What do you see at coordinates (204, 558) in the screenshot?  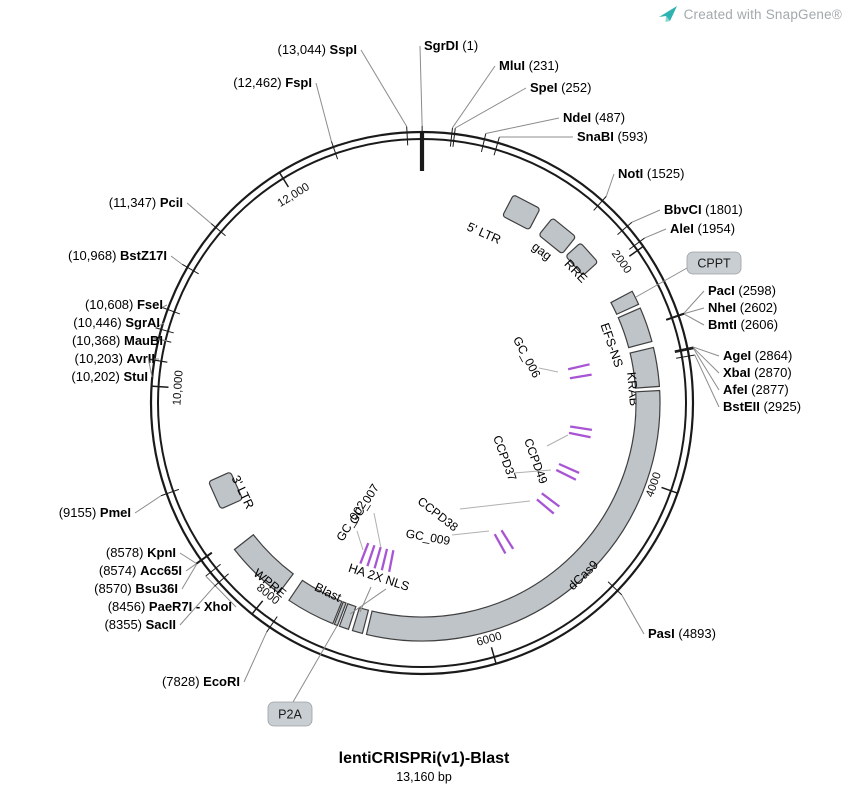 I see `enzyme-site-tick-bsu36i` at bounding box center [204, 558].